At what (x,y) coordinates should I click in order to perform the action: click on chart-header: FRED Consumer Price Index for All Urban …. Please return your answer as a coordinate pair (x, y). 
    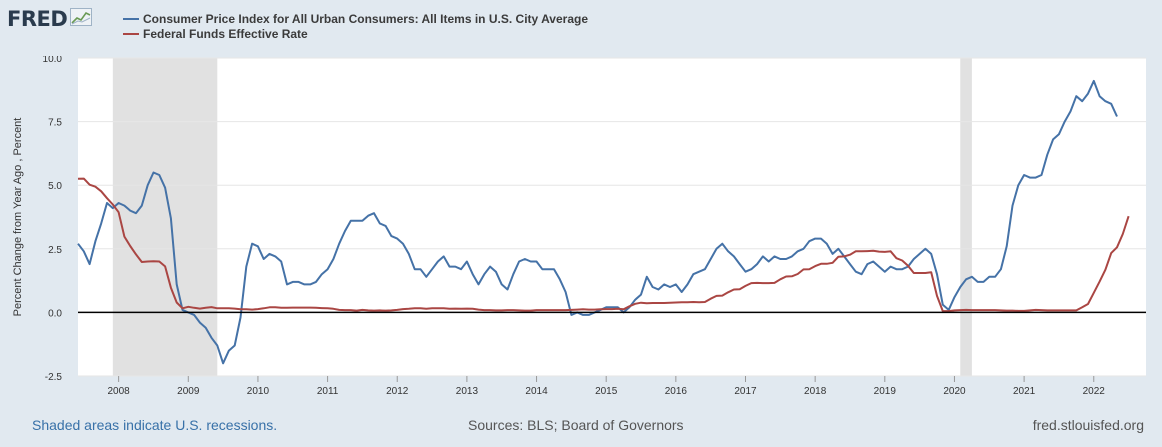
    Looking at the image, I should click on (581, 28).